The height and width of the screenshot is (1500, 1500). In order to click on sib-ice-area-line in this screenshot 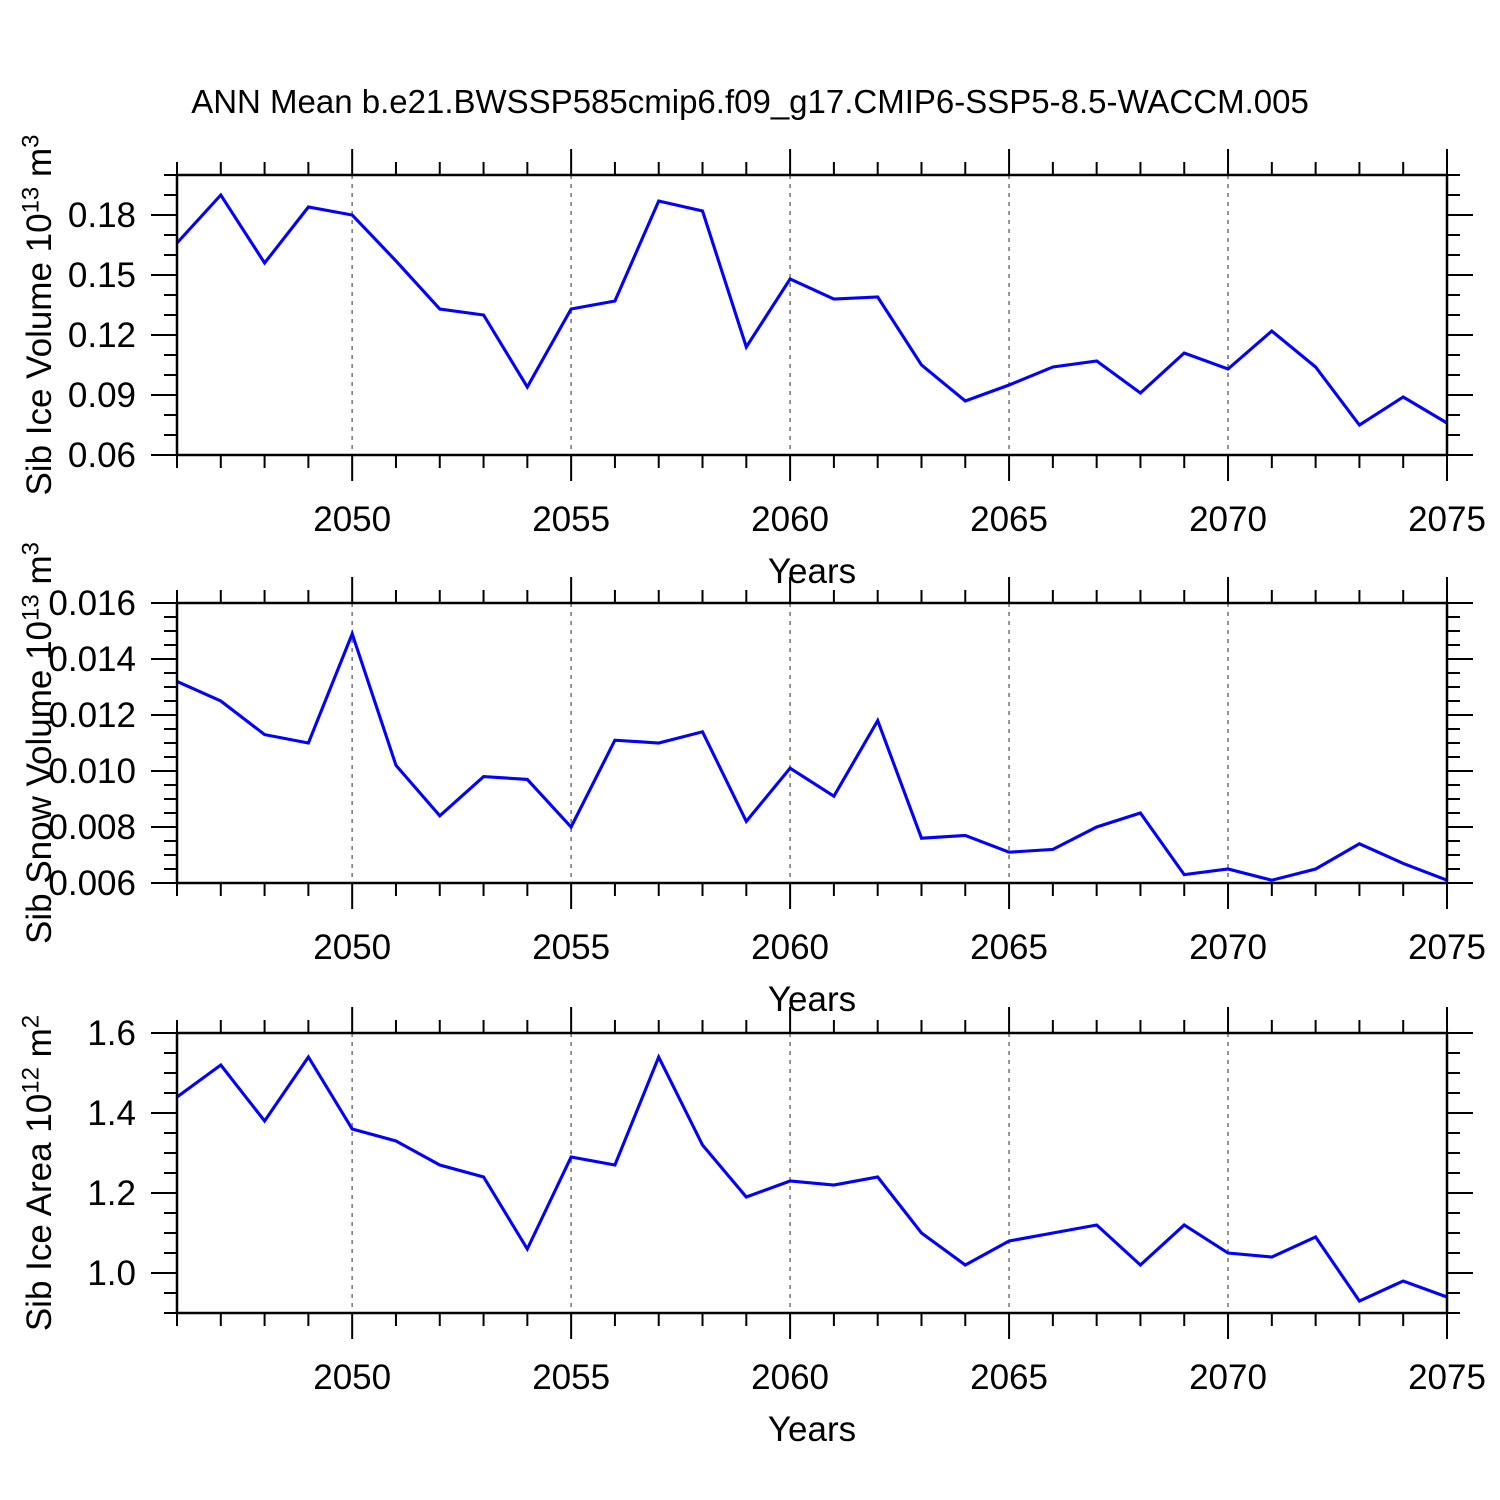, I will do `click(812, 1178)`.